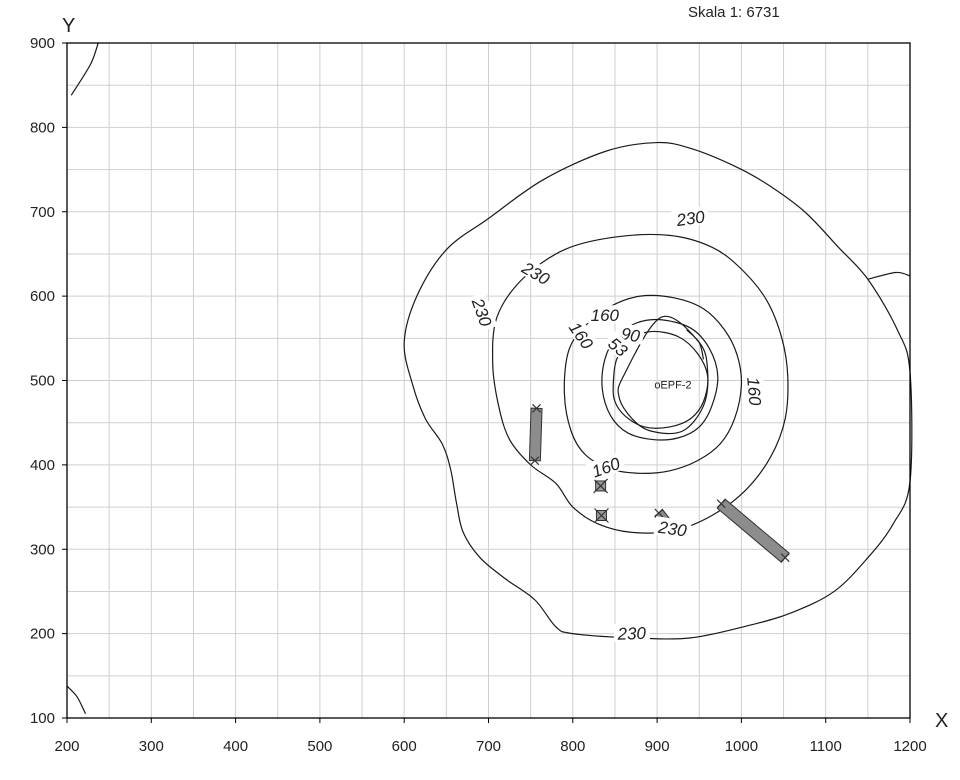 This screenshot has height=780, width=960. Describe the element at coordinates (672, 386) in the screenshot. I see `well-label: oEPF-2` at that location.